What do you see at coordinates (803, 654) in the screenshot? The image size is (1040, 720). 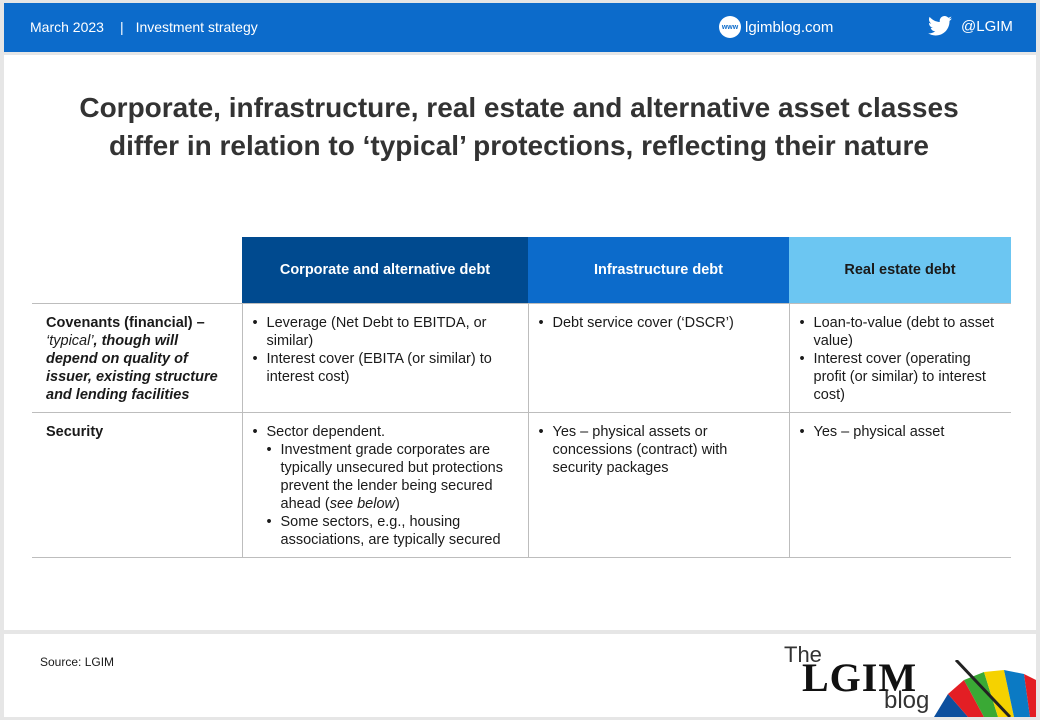 I see `logo-the: The` at bounding box center [803, 654].